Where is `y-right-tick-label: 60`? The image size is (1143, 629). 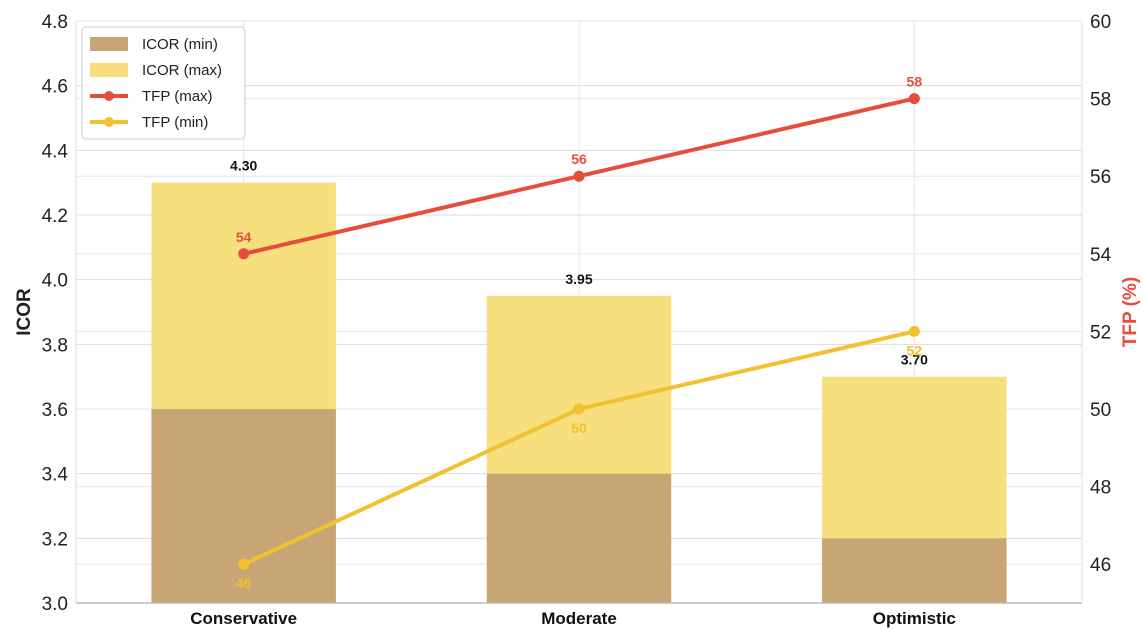
y-right-tick-label: 60 is located at coordinates (1100, 22).